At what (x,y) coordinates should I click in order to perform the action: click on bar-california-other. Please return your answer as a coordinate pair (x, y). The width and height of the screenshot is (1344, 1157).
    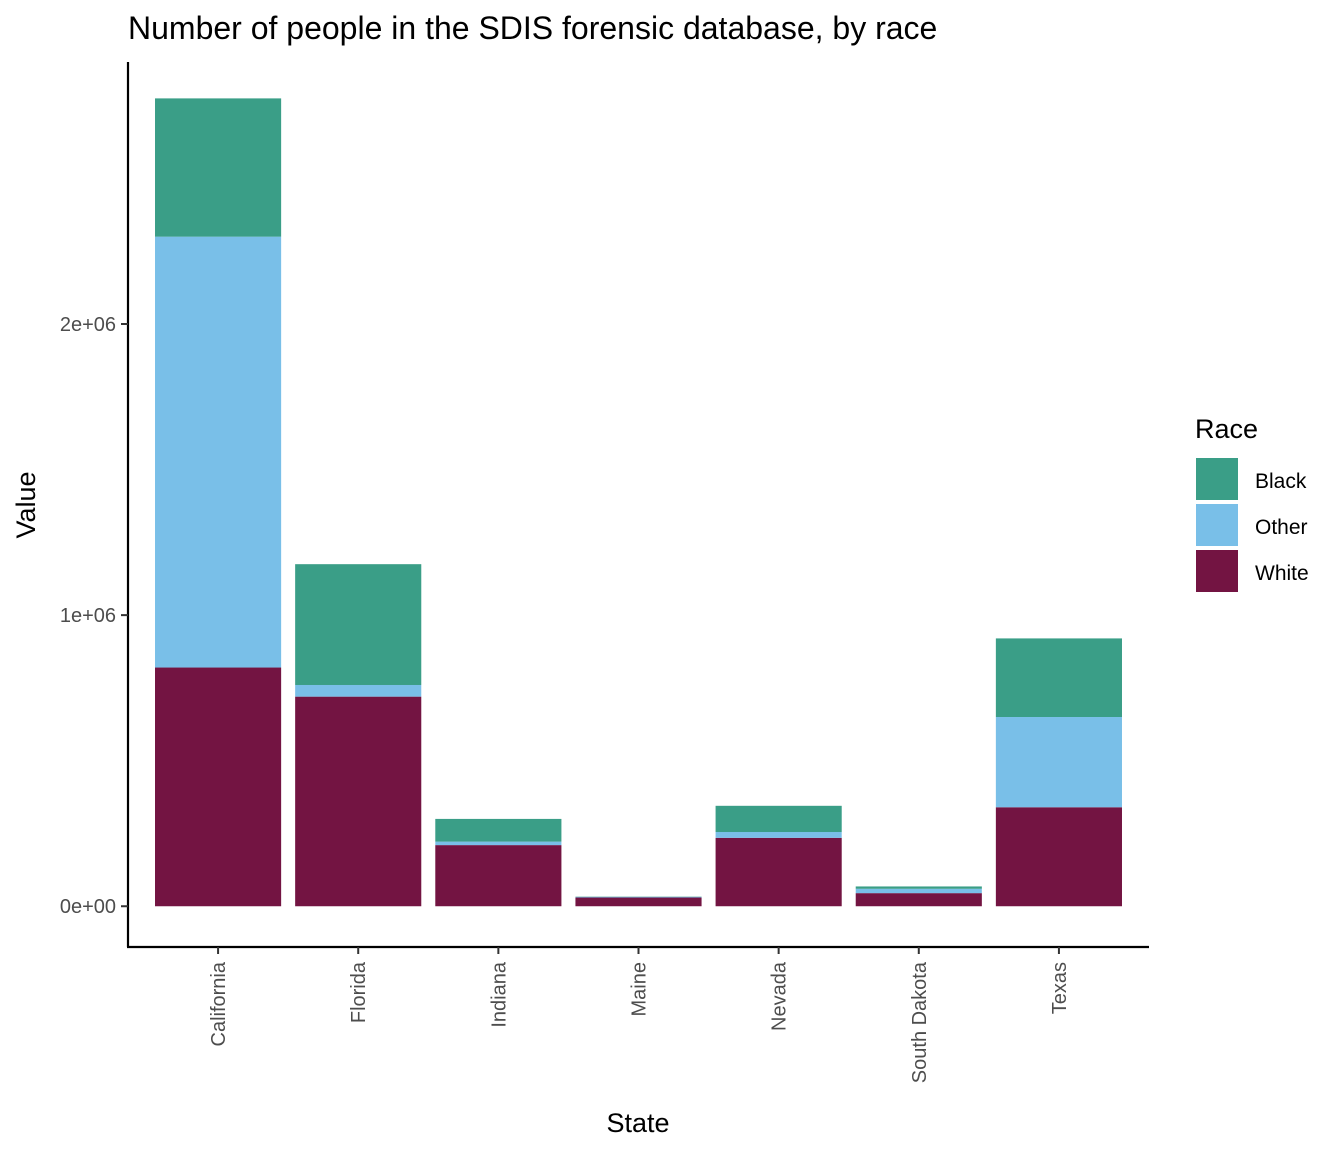
    Looking at the image, I should click on (218, 452).